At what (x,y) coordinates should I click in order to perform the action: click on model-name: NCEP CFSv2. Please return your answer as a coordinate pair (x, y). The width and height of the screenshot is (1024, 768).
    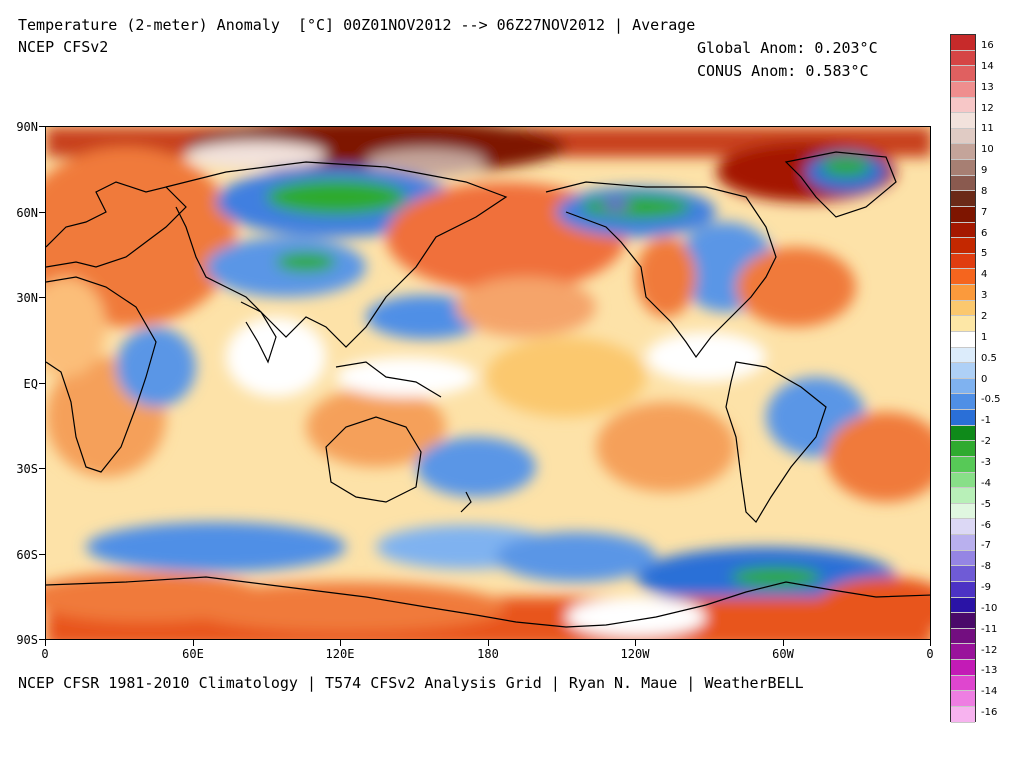
    Looking at the image, I should click on (63, 47).